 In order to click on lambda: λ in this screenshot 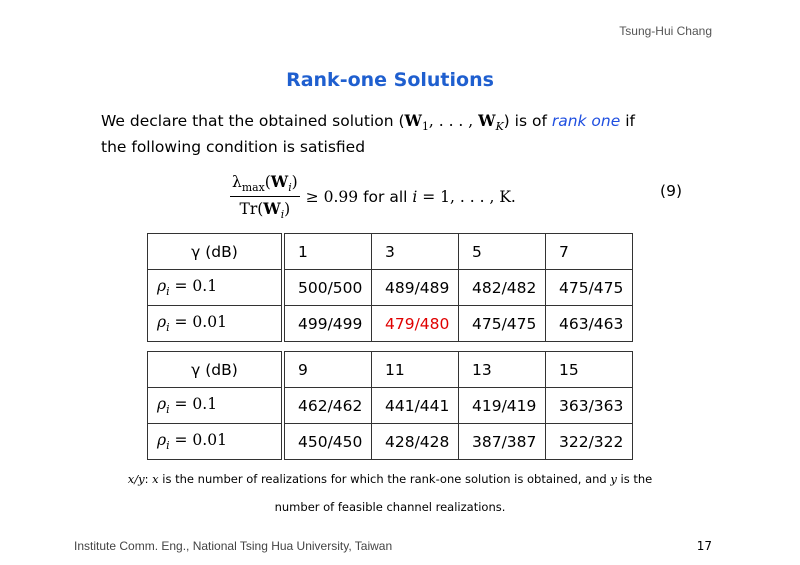, I will do `click(237, 182)`.